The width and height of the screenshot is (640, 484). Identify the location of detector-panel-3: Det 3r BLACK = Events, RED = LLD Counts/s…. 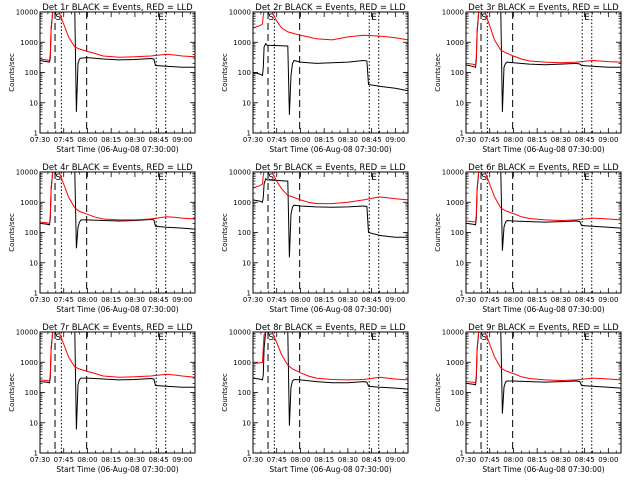
(528, 78).